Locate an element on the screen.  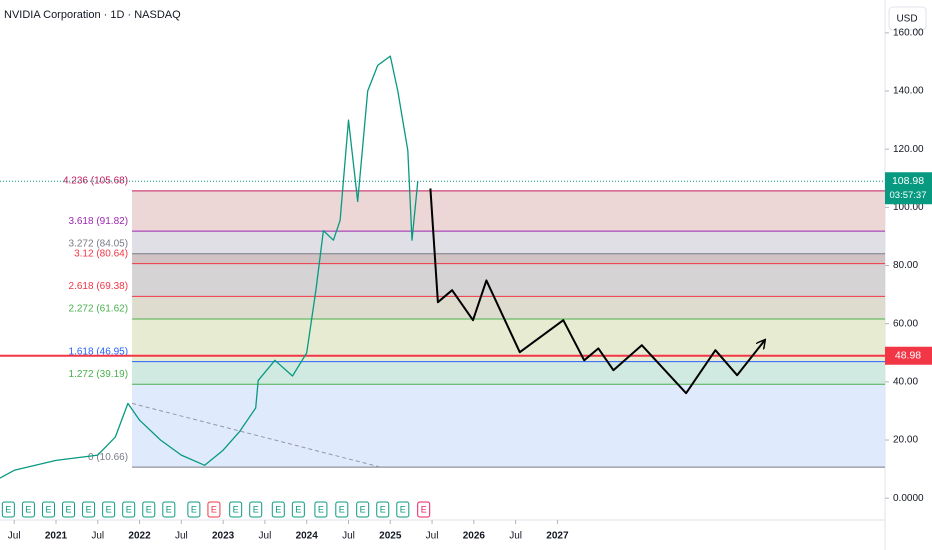
horizontal-line-box is located at coordinates (908, 355).